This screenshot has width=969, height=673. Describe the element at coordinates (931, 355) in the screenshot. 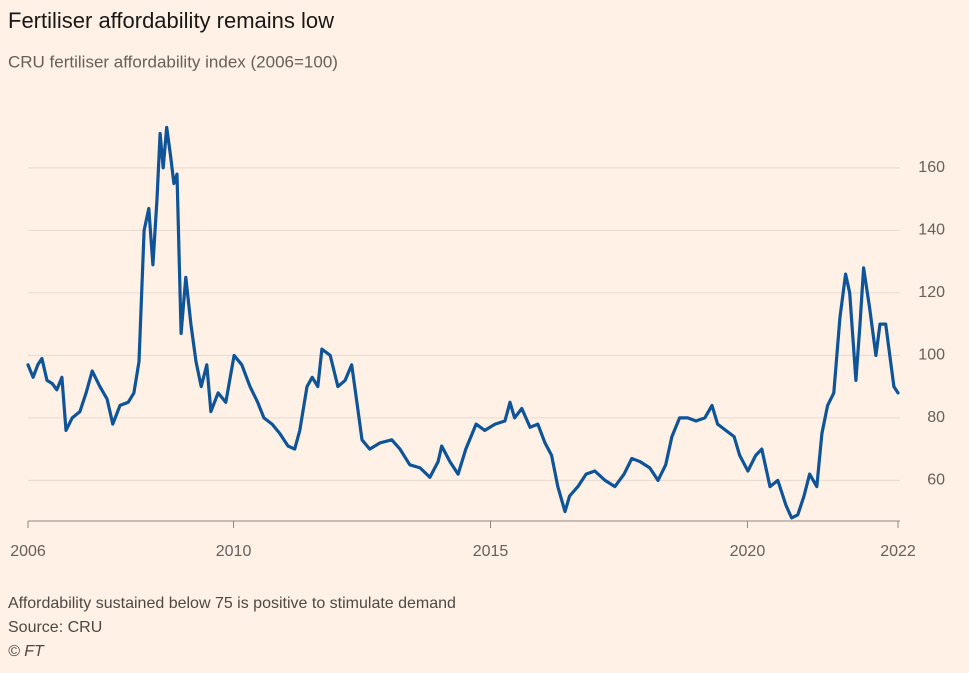

I see `y-tick-label: 100` at that location.